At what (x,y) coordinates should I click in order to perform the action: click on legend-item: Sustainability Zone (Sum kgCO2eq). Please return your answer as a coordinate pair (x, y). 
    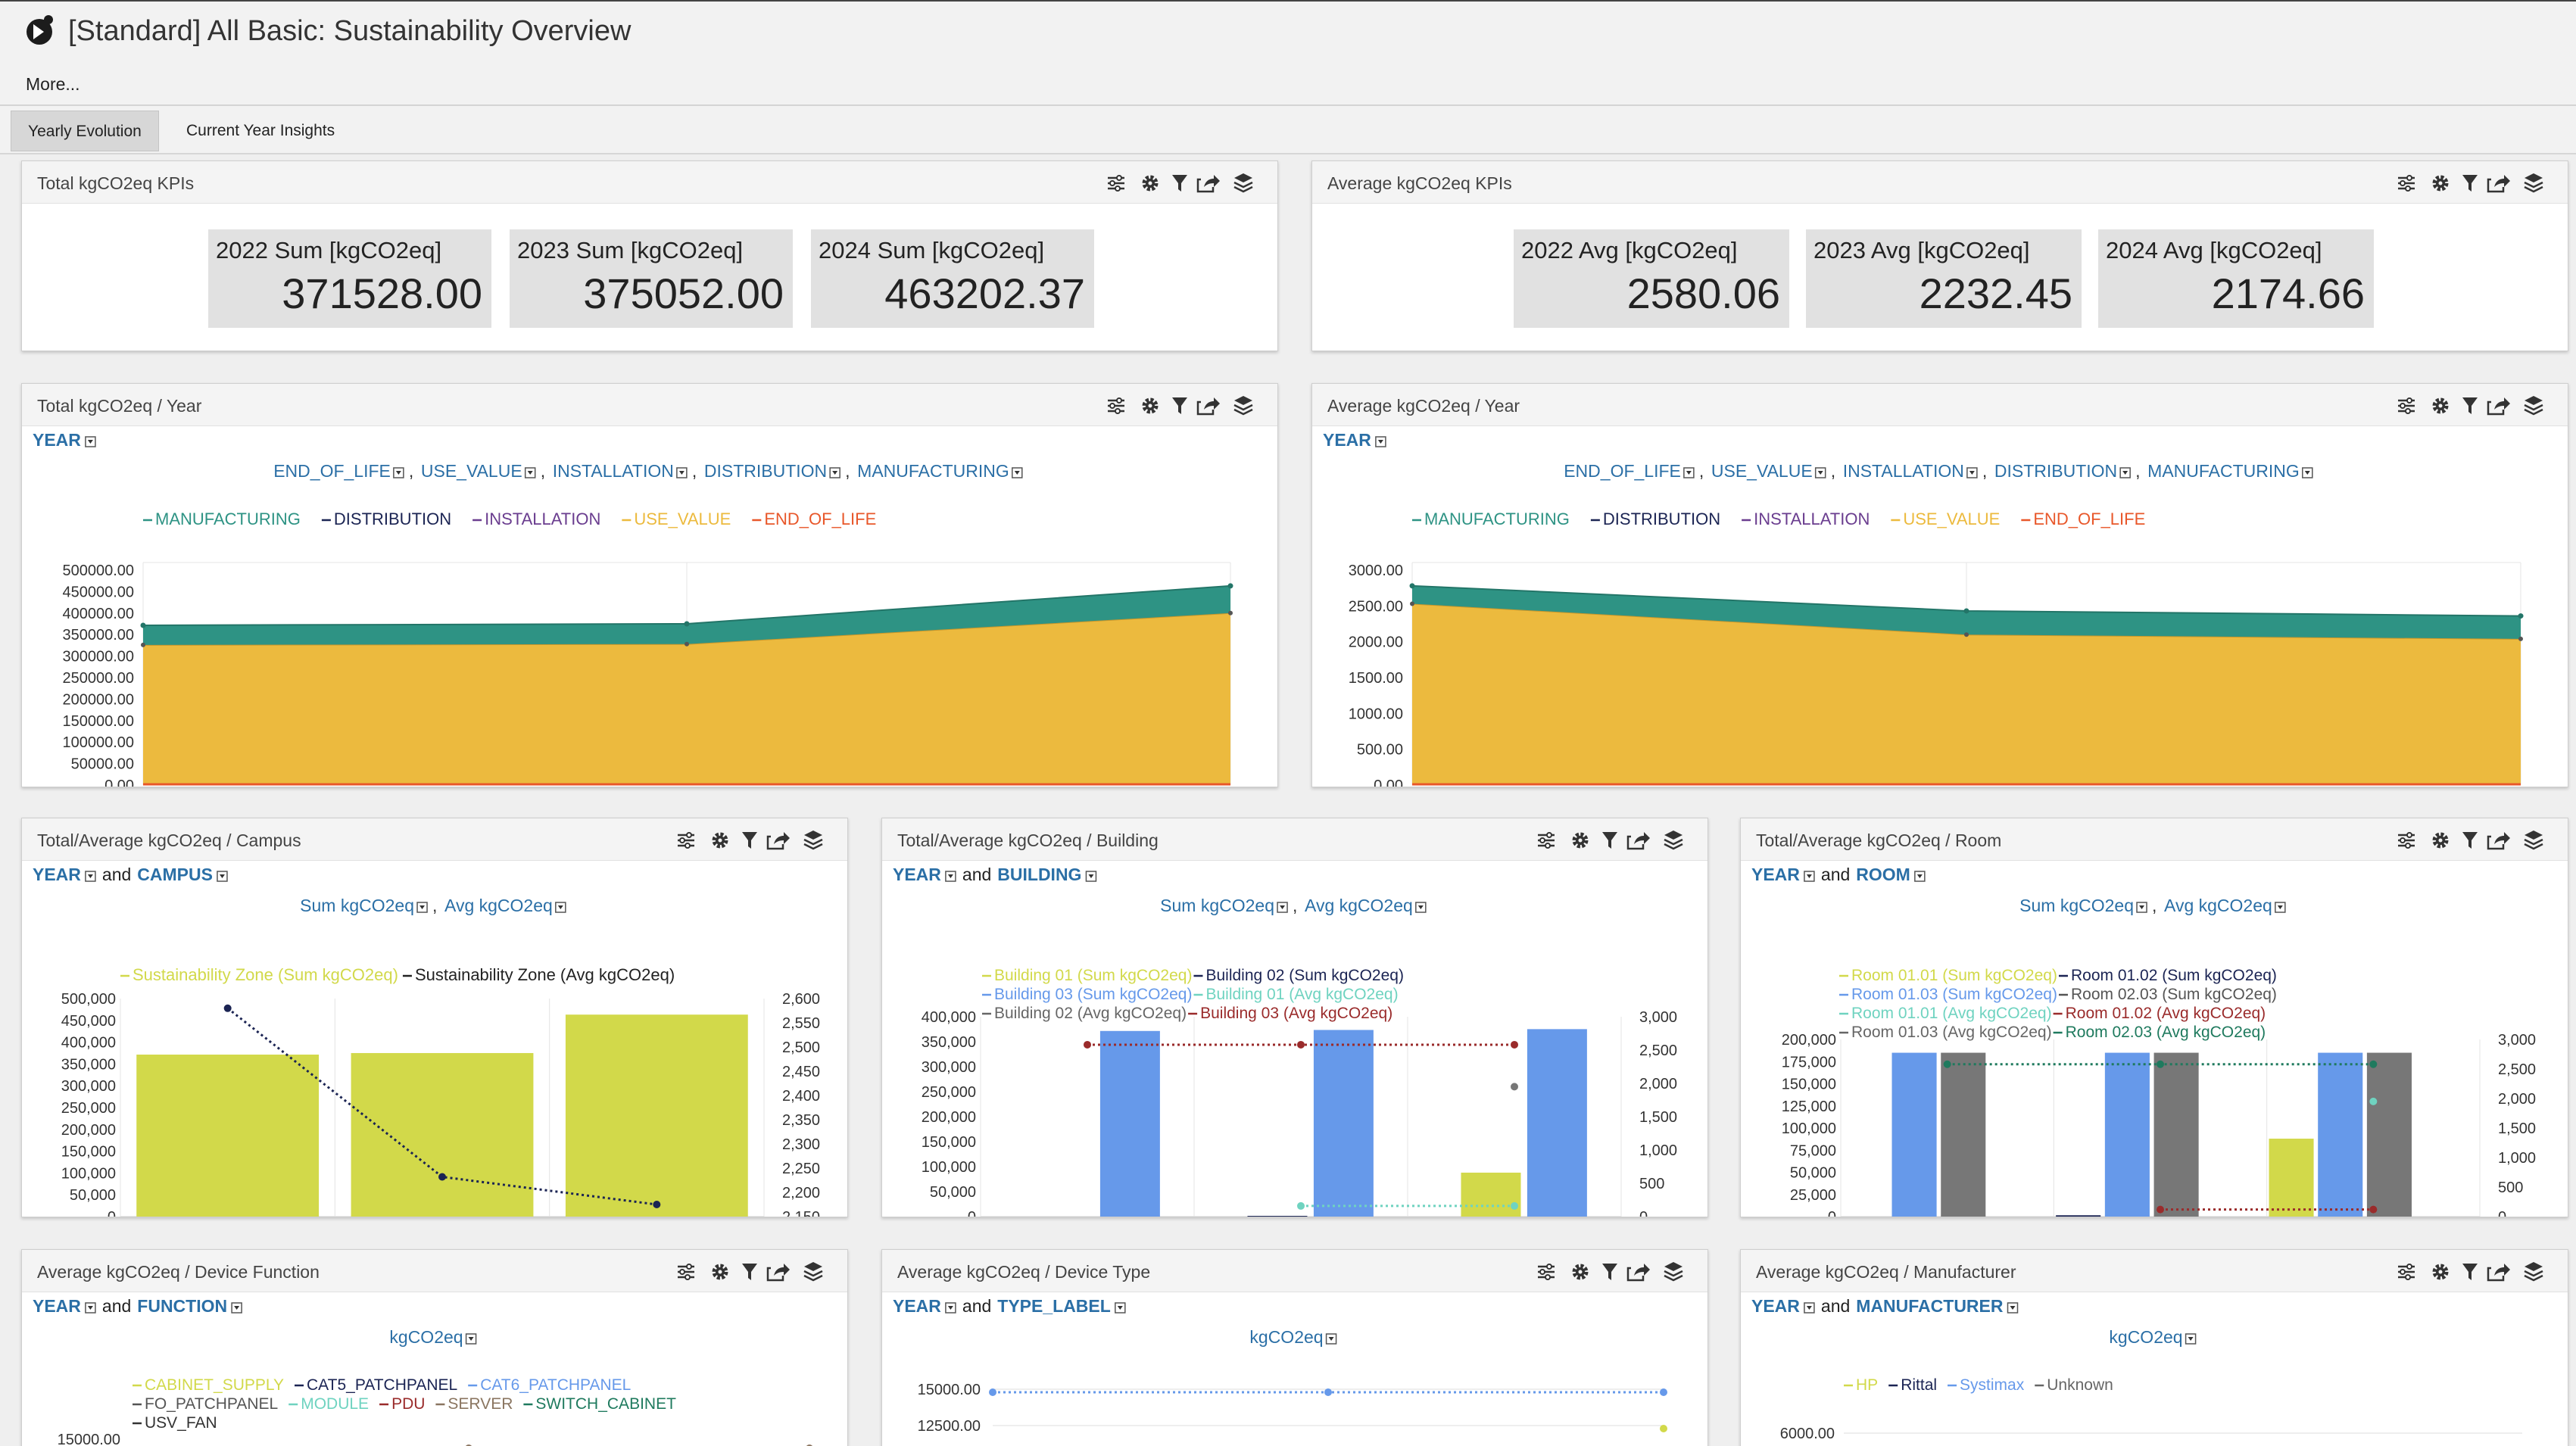
    Looking at the image, I should click on (259, 975).